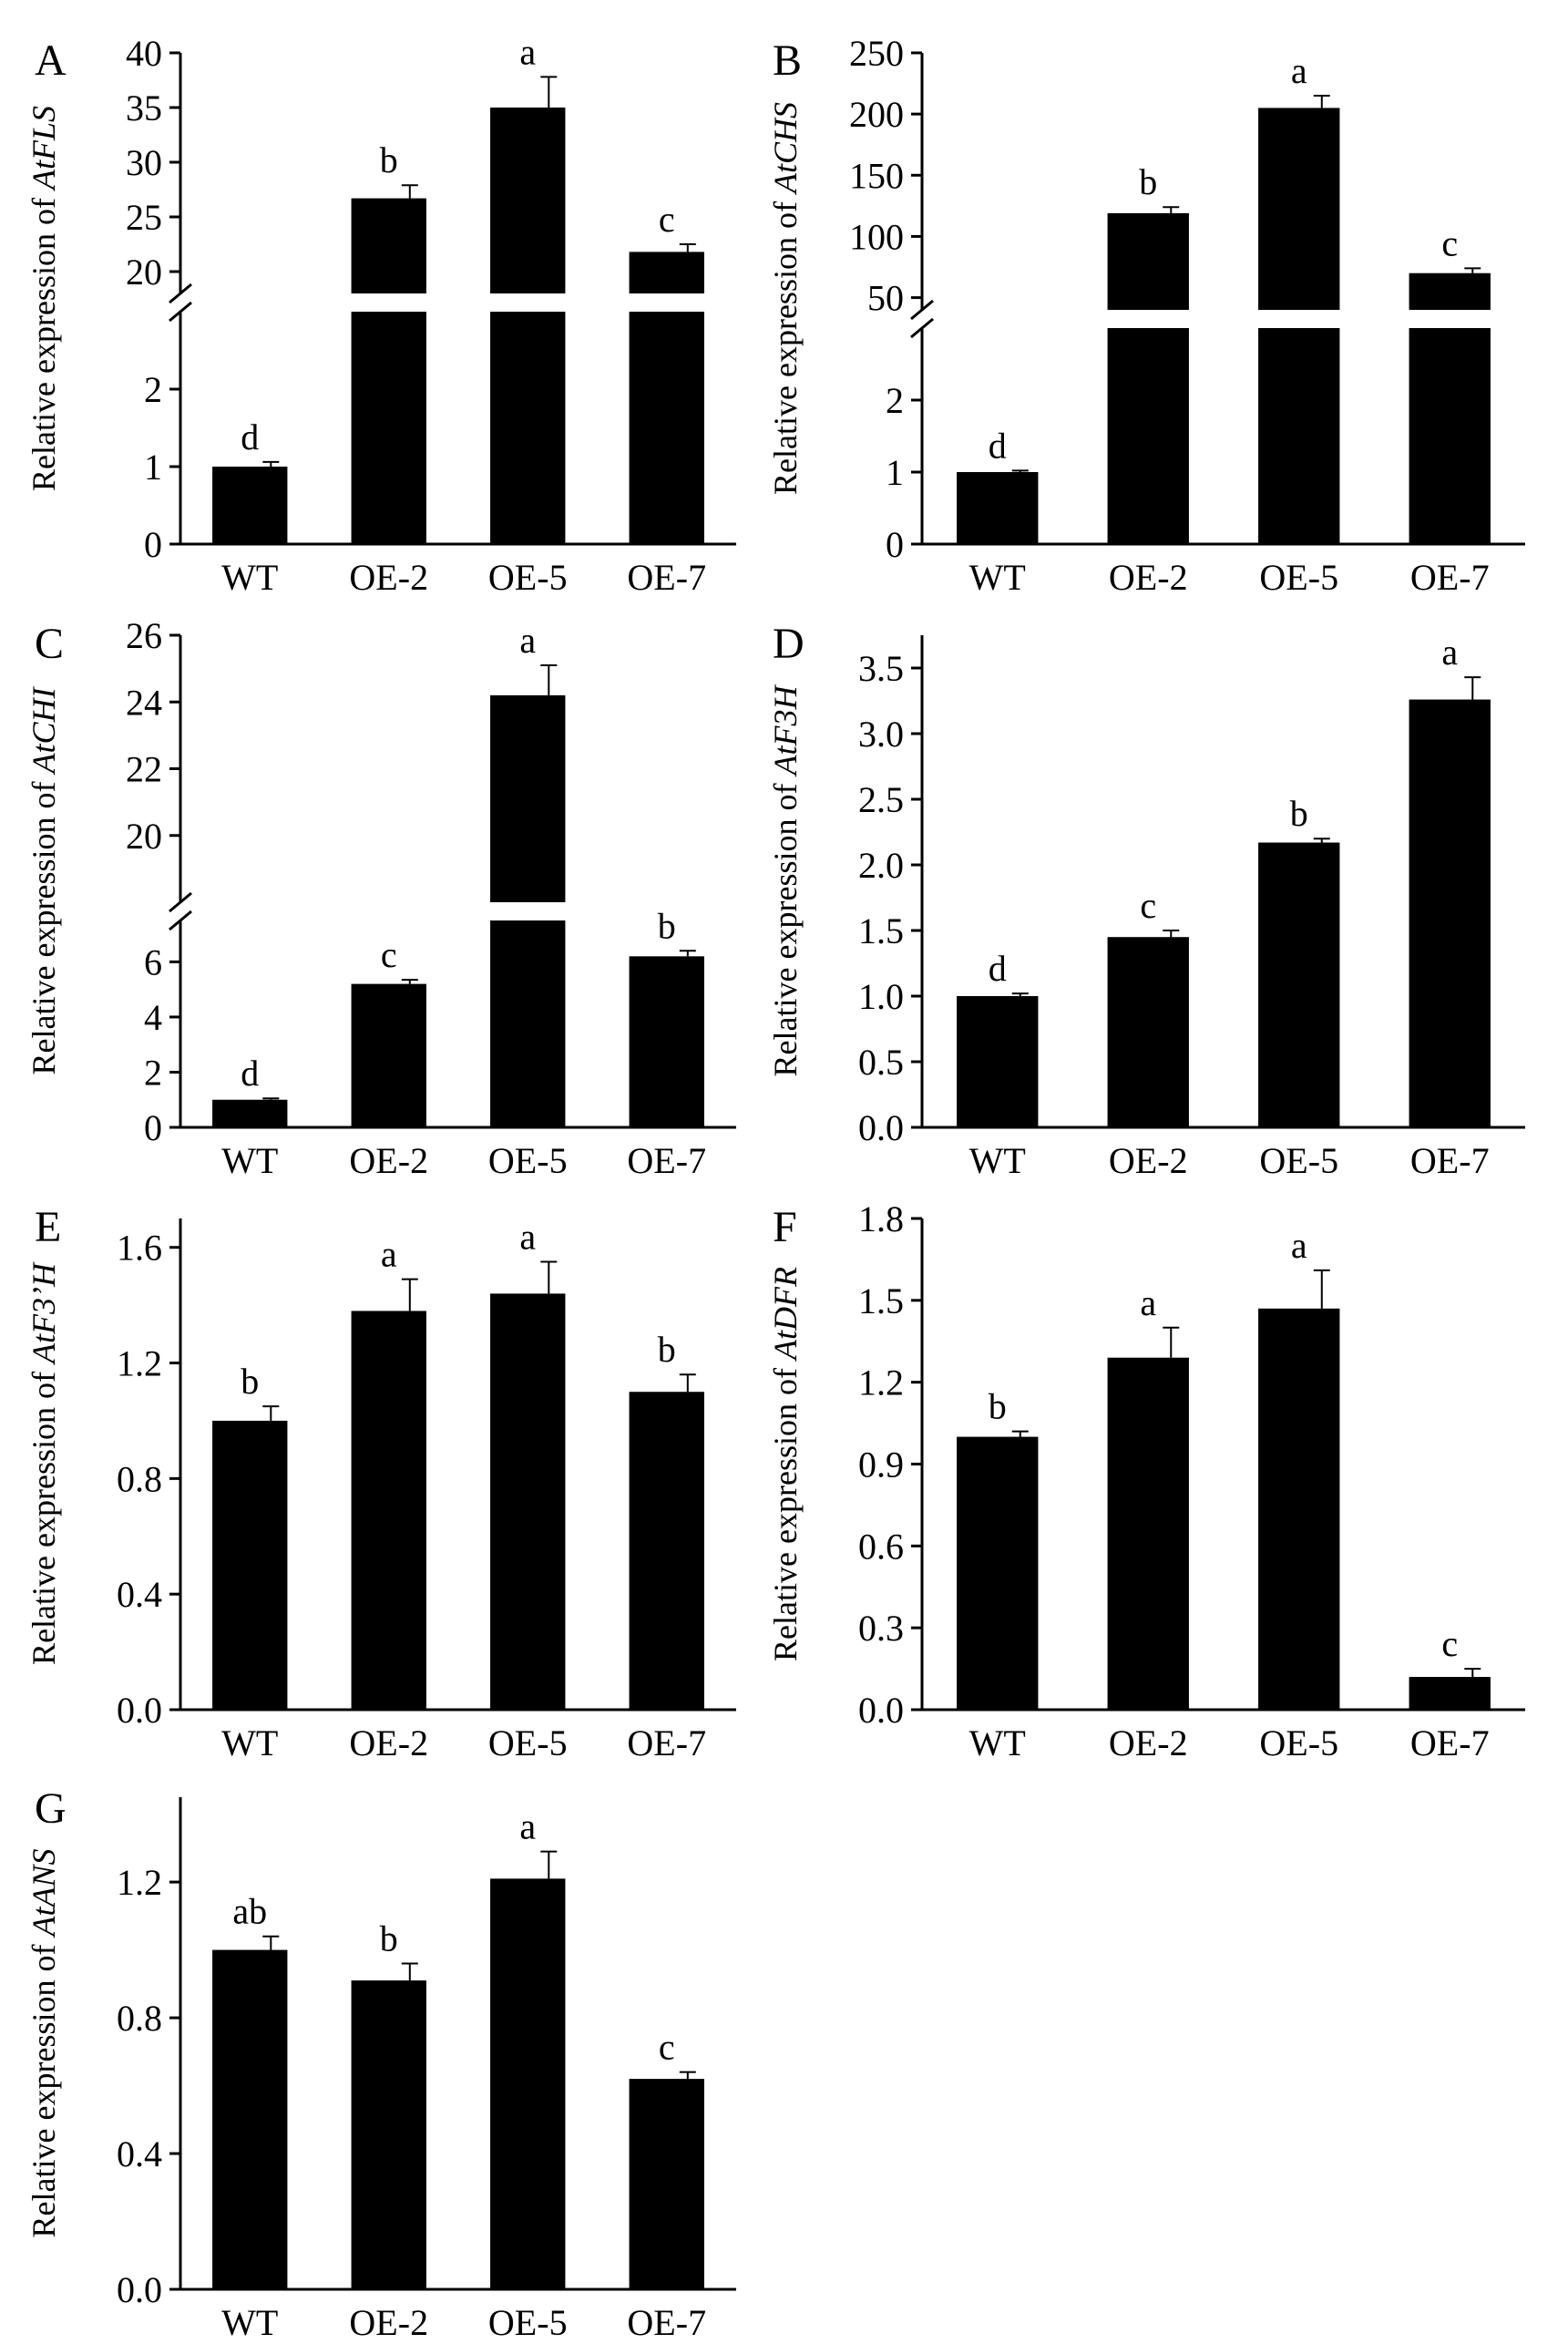  Describe the element at coordinates (881, 996) in the screenshot. I see `y-tick-label: 1.0` at that location.